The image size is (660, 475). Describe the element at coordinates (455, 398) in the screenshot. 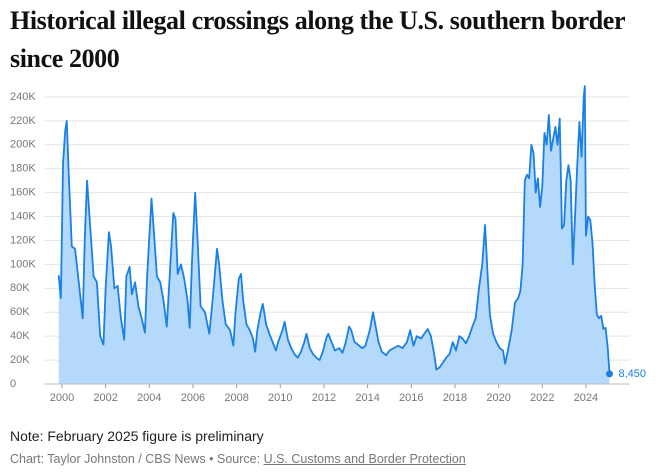

I see `x-tick-label: 2018` at that location.